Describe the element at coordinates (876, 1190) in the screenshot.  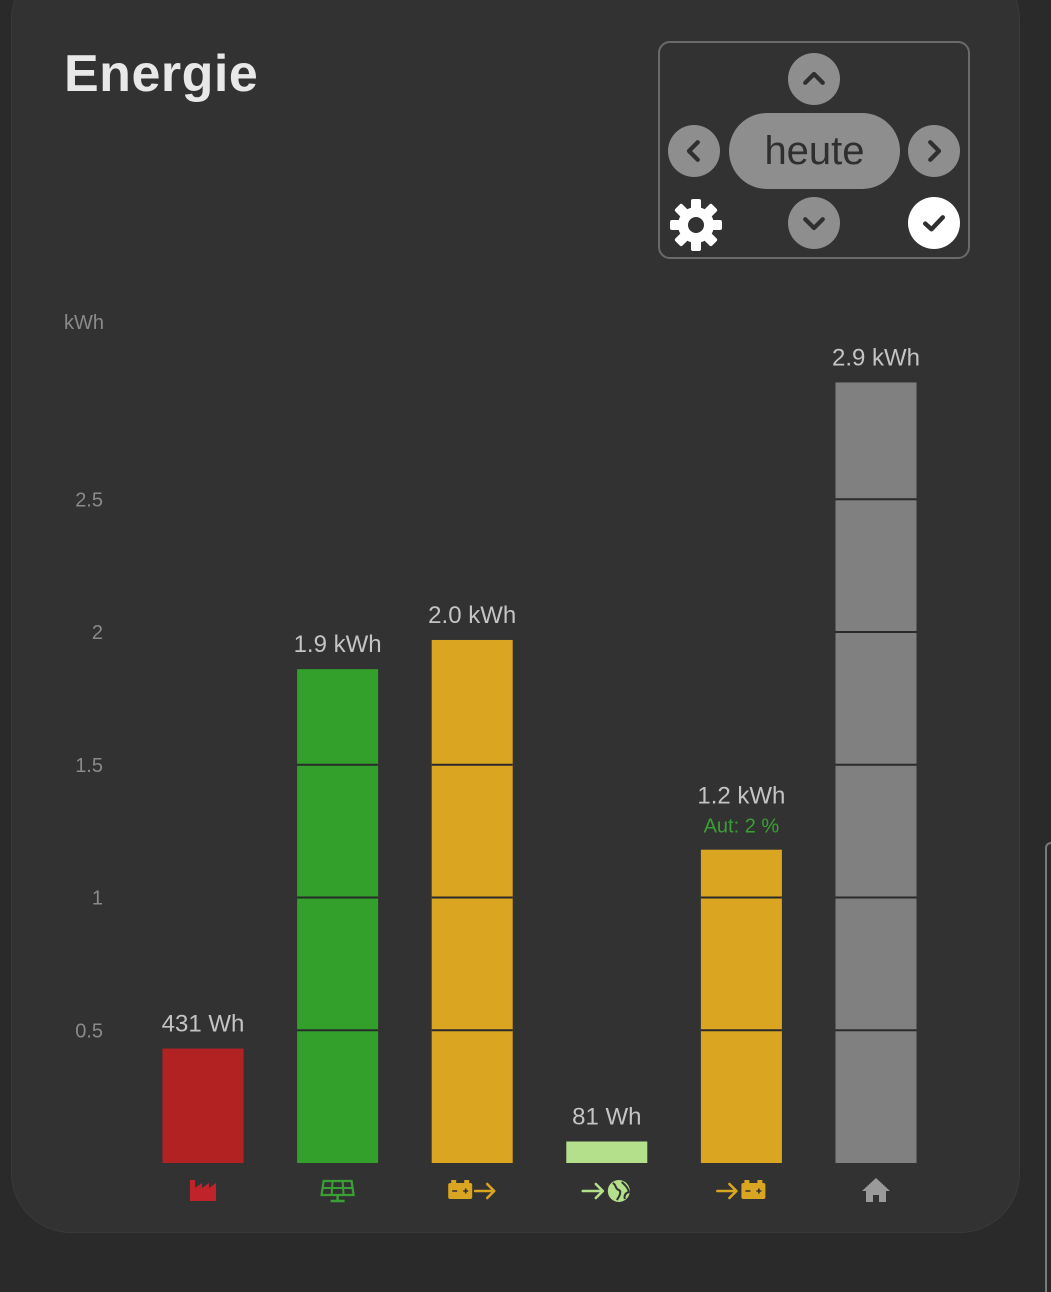
I see `home-icon` at that location.